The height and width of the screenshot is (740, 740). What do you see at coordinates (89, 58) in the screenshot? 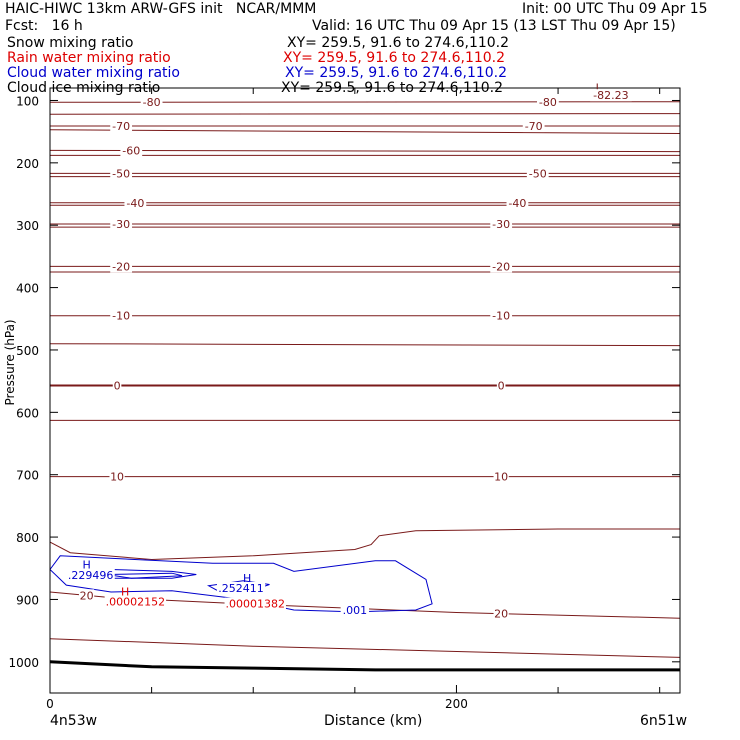
I see `legend-rain-label: Rain water mixing ratio` at bounding box center [89, 58].